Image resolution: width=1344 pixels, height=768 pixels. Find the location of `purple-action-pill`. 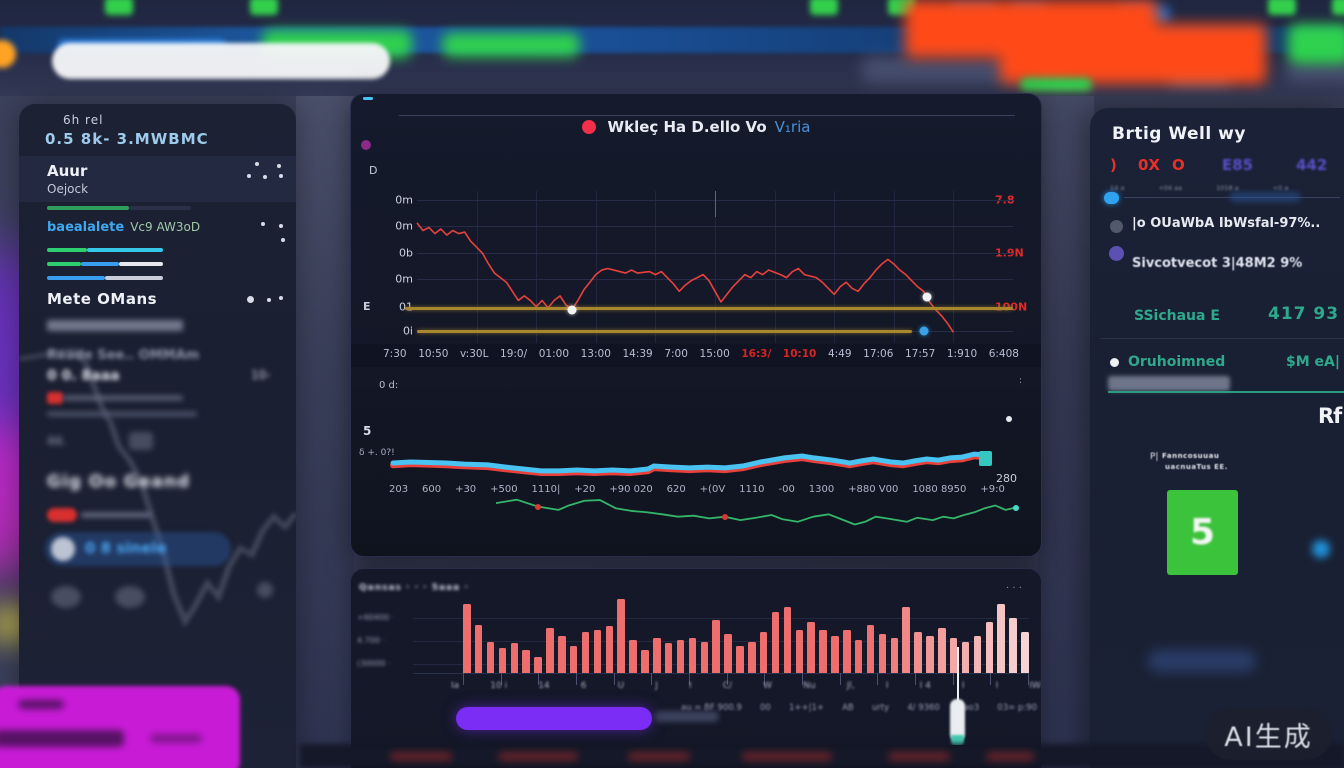

purple-action-pill is located at coordinates (554, 718).